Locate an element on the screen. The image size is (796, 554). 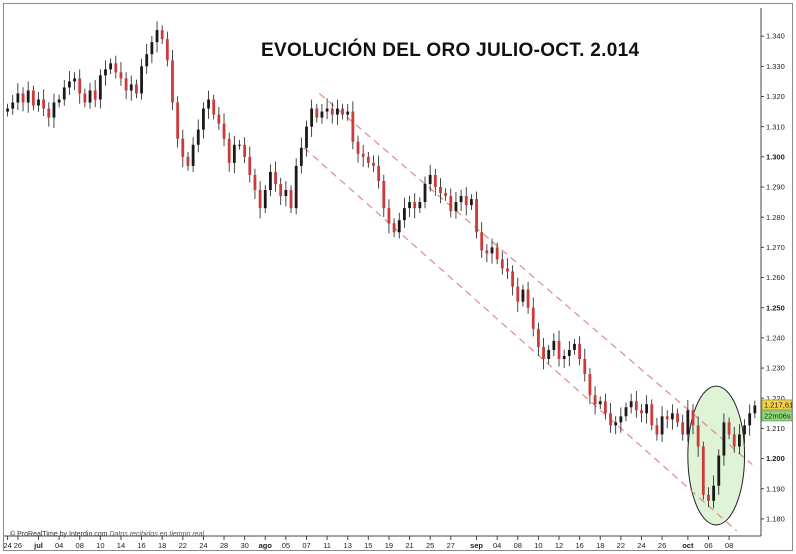
x-tick-label: oct is located at coordinates (688, 545).